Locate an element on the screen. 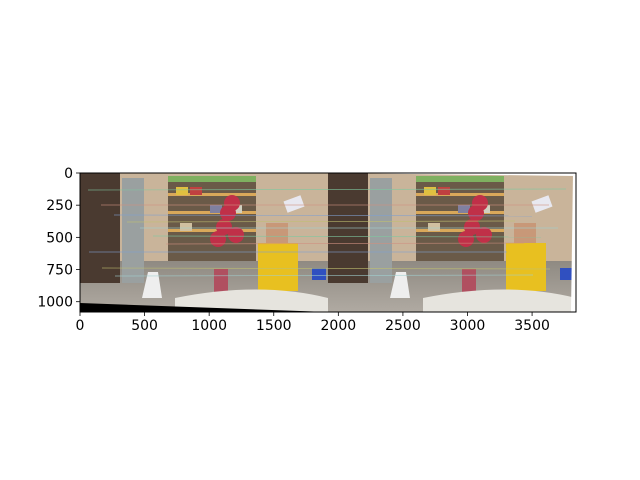 This screenshot has height=480, width=640. x-tick-label: 500 is located at coordinates (144, 326).